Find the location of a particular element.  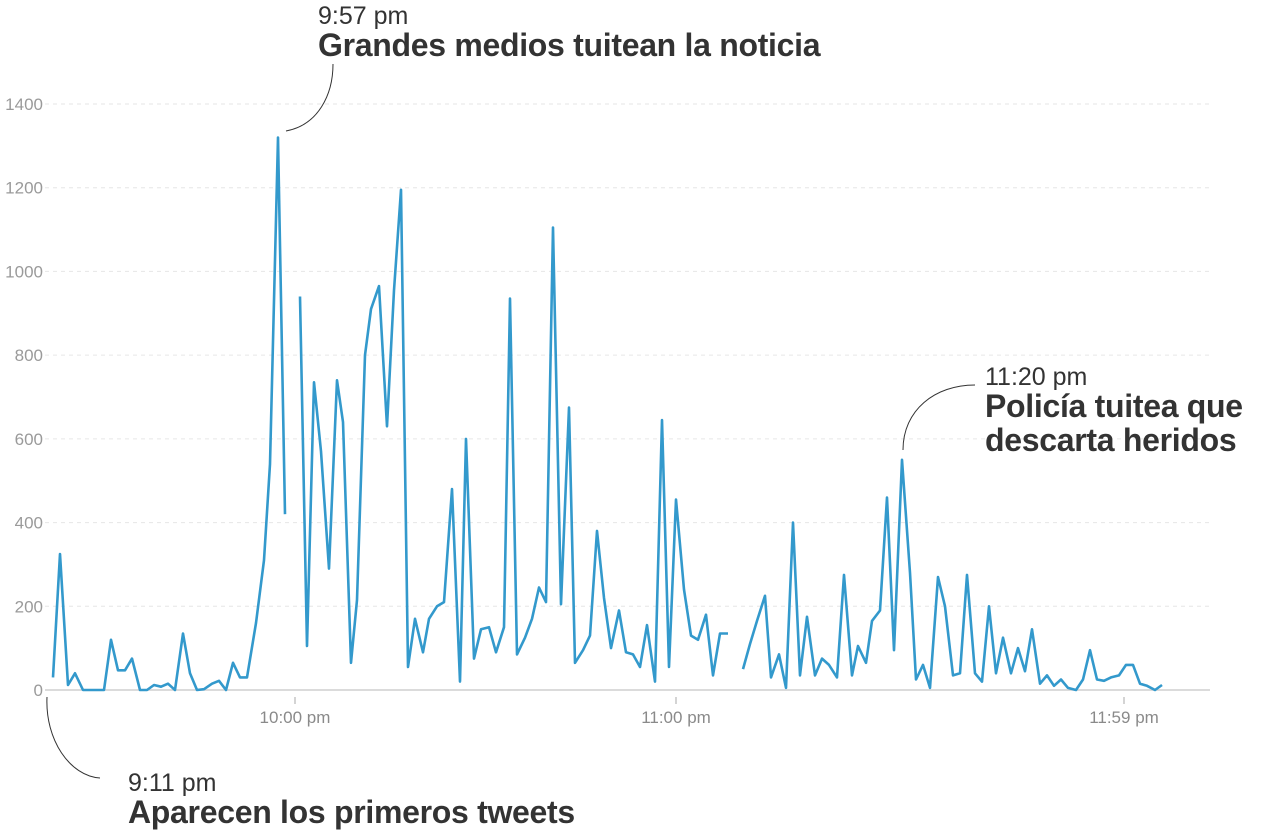

annotation-headline-line2: descarta heridos is located at coordinates (1111, 439).